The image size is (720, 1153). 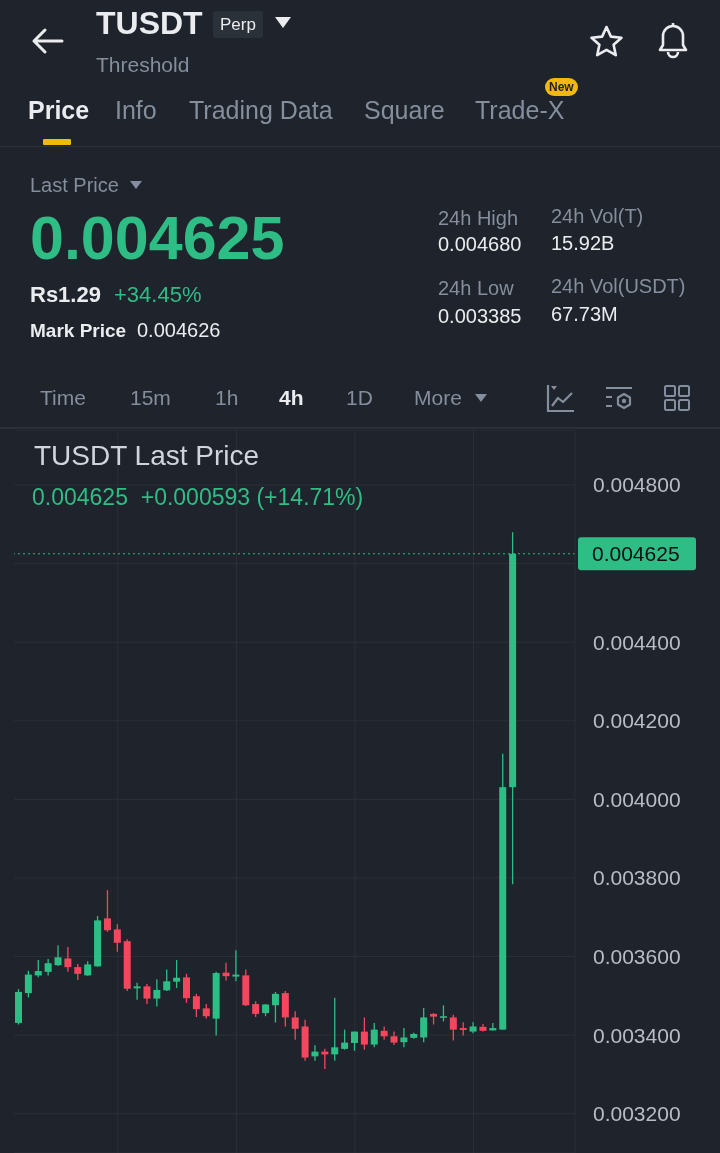 I want to click on text: Mark Price, so click(x=78, y=330).